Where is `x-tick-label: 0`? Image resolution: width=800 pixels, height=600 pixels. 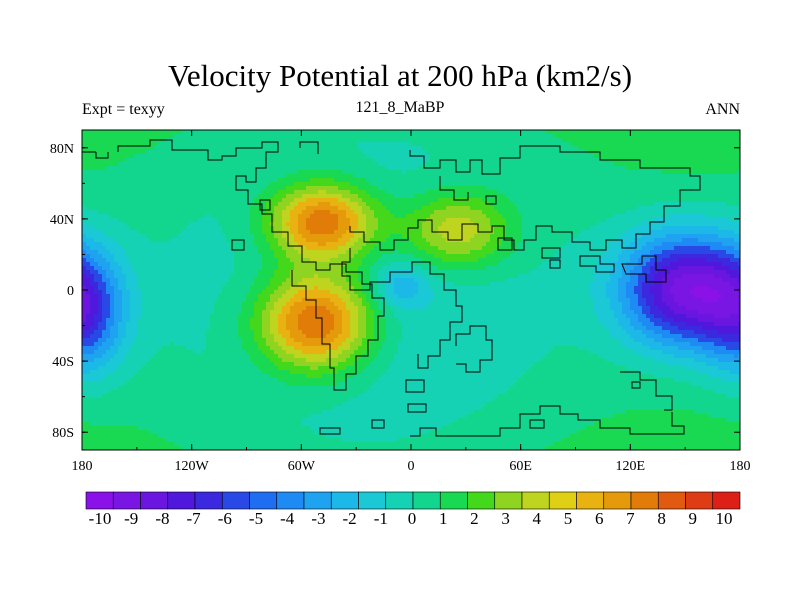
x-tick-label: 0 is located at coordinates (411, 466).